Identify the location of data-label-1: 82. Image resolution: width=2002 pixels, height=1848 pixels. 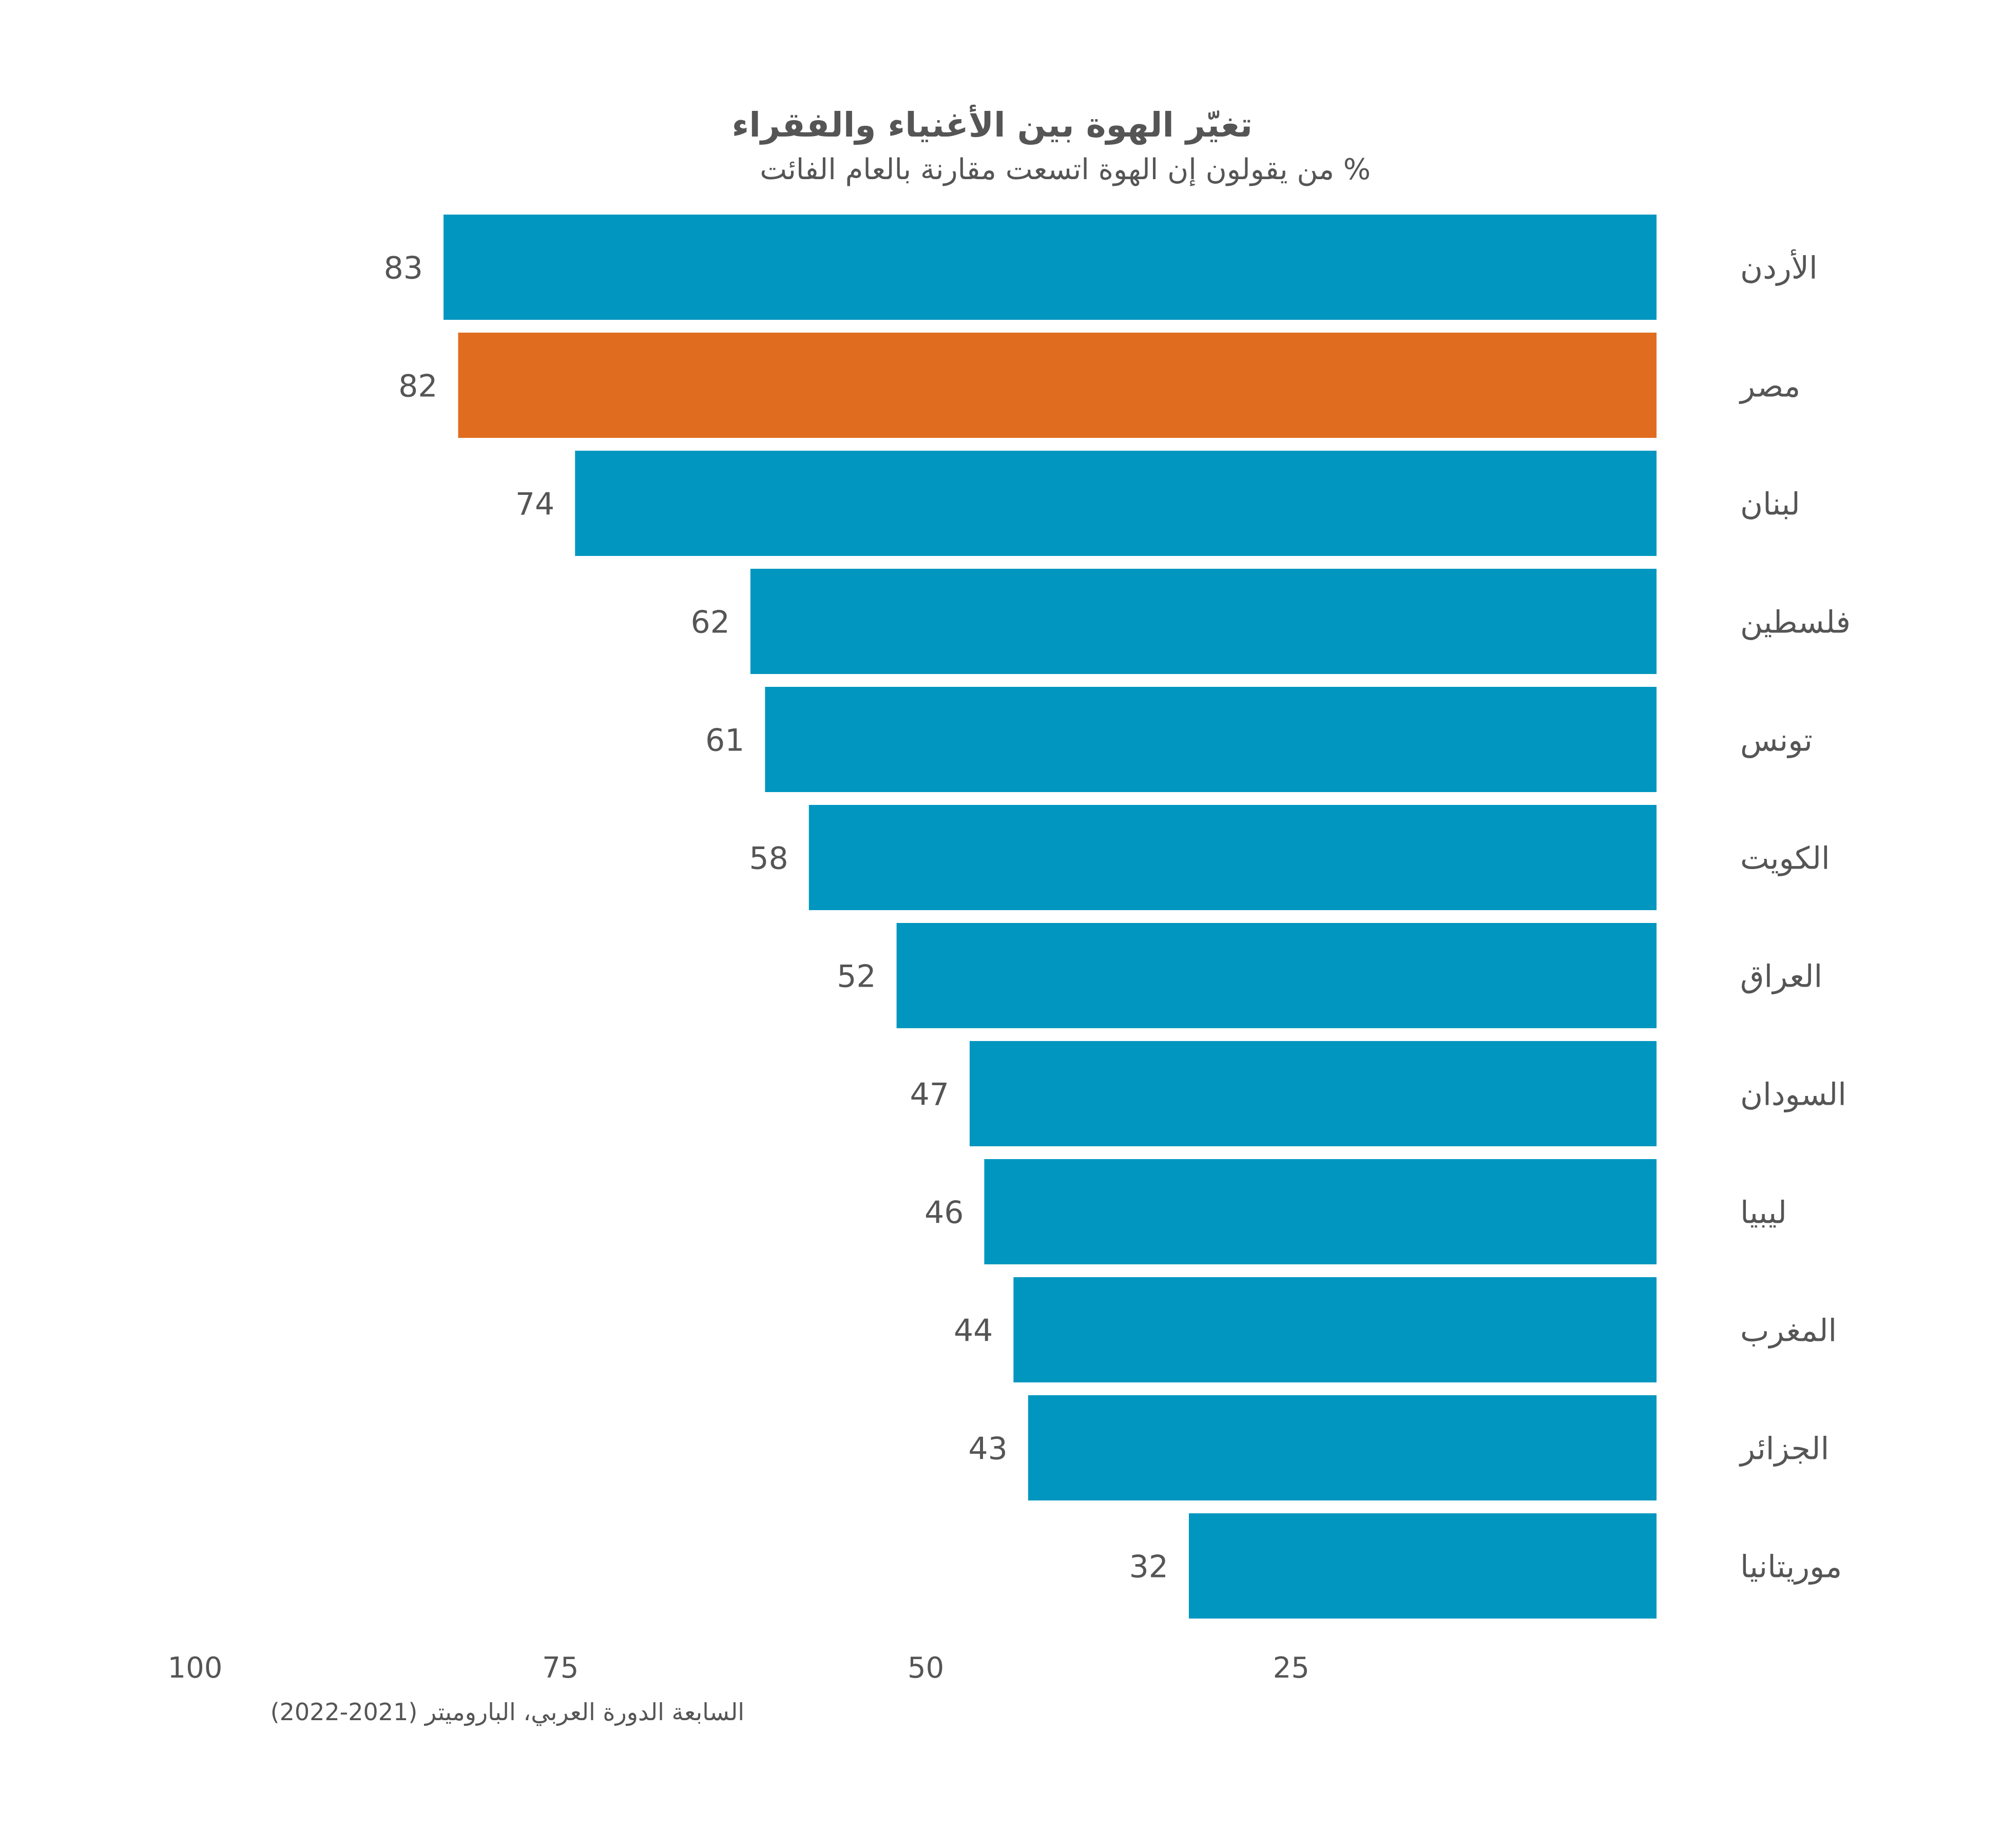
(417, 387).